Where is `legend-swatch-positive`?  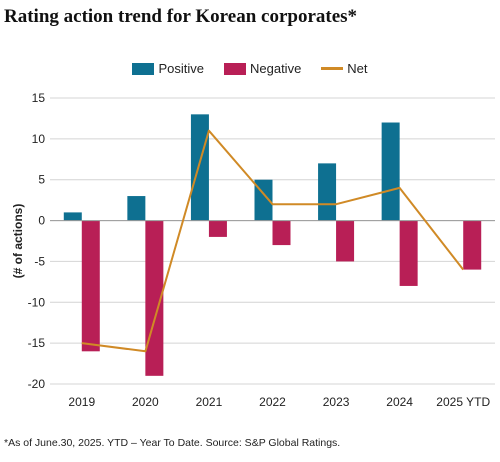 legend-swatch-positive is located at coordinates (143, 68).